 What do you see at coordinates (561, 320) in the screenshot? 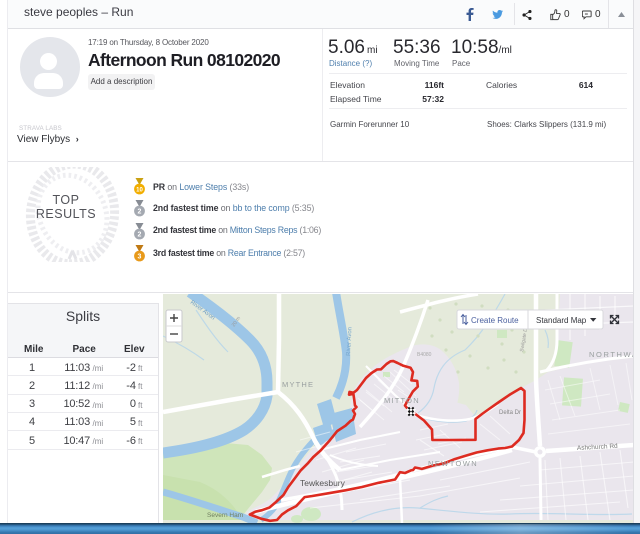
I see `svg-text: Standard Map` at bounding box center [561, 320].